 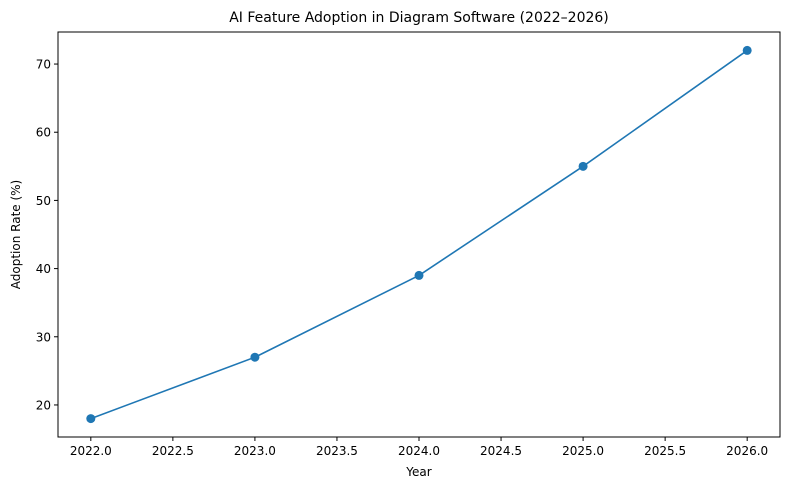 What do you see at coordinates (47, 235) in the screenshot?
I see `y-axis-ticks: 20 30 40 50 60 70` at bounding box center [47, 235].